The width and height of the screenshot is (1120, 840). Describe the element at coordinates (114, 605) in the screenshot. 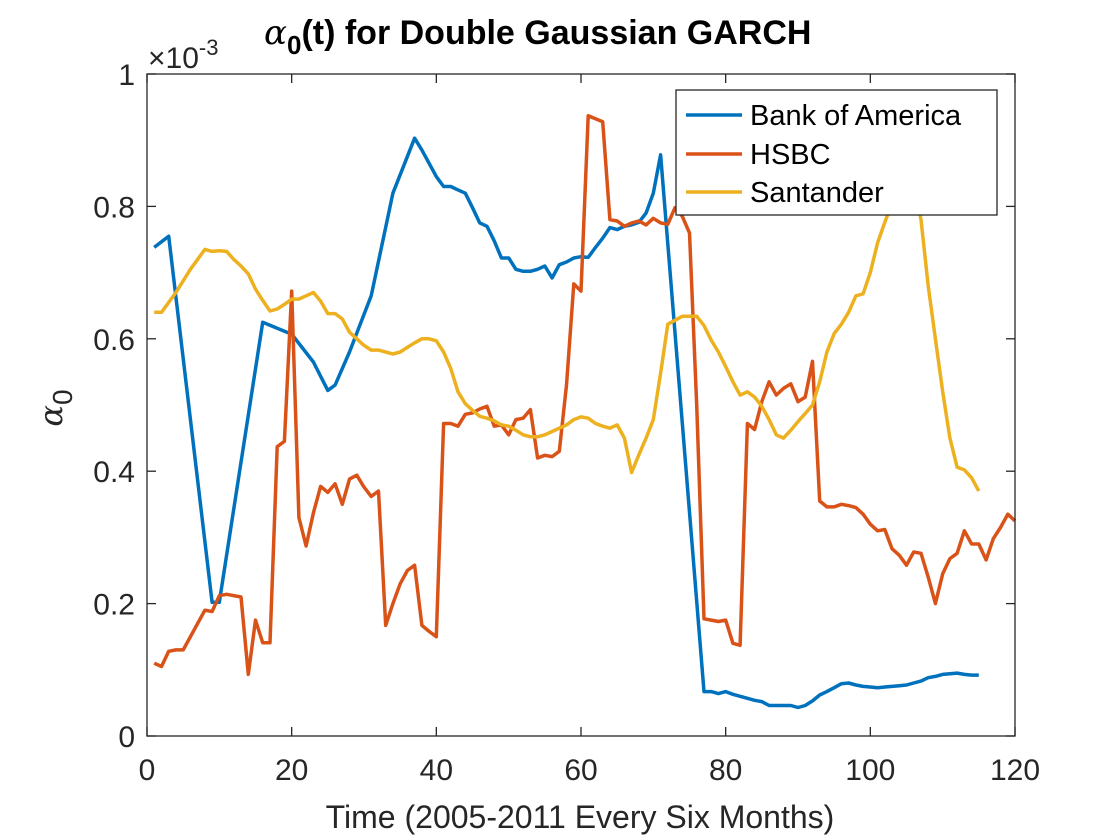

I see `y-tick-label: 0.2` at that location.